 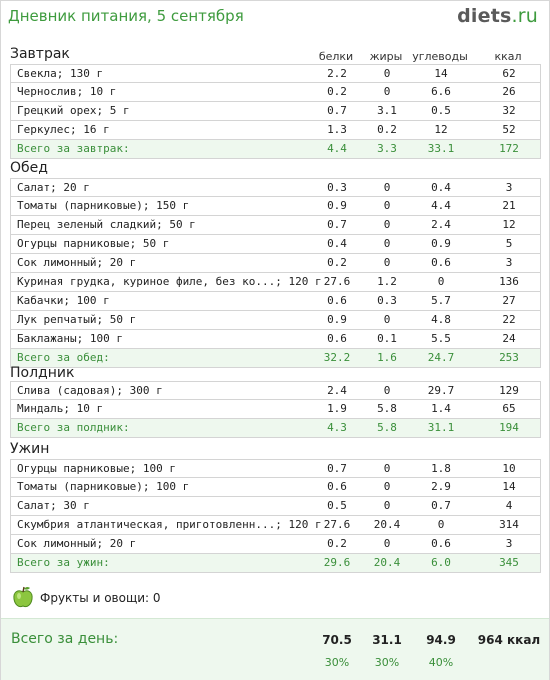 What do you see at coordinates (275, 301) in the screenshot?
I see `food-row: Кабачки; 100 г 0.6 0.3 5.7 27` at bounding box center [275, 301].